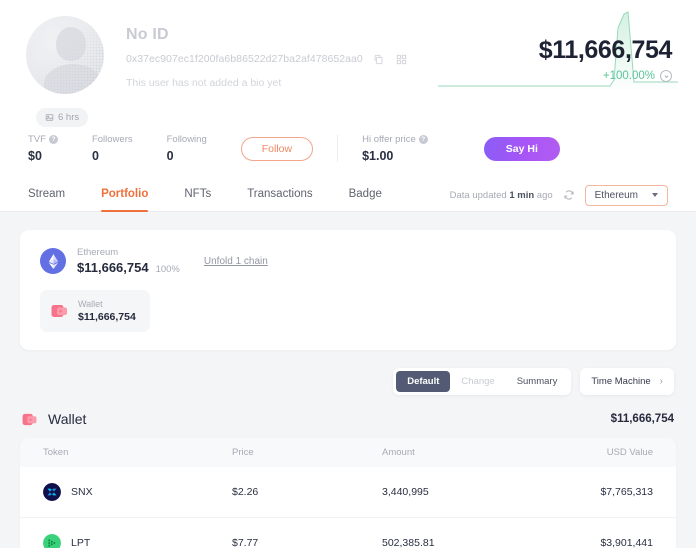 Image resolution: width=696 pixels, height=548 pixels. Describe the element at coordinates (619, 452) in the screenshot. I see `column-header-usd-value: USD Value` at that location.